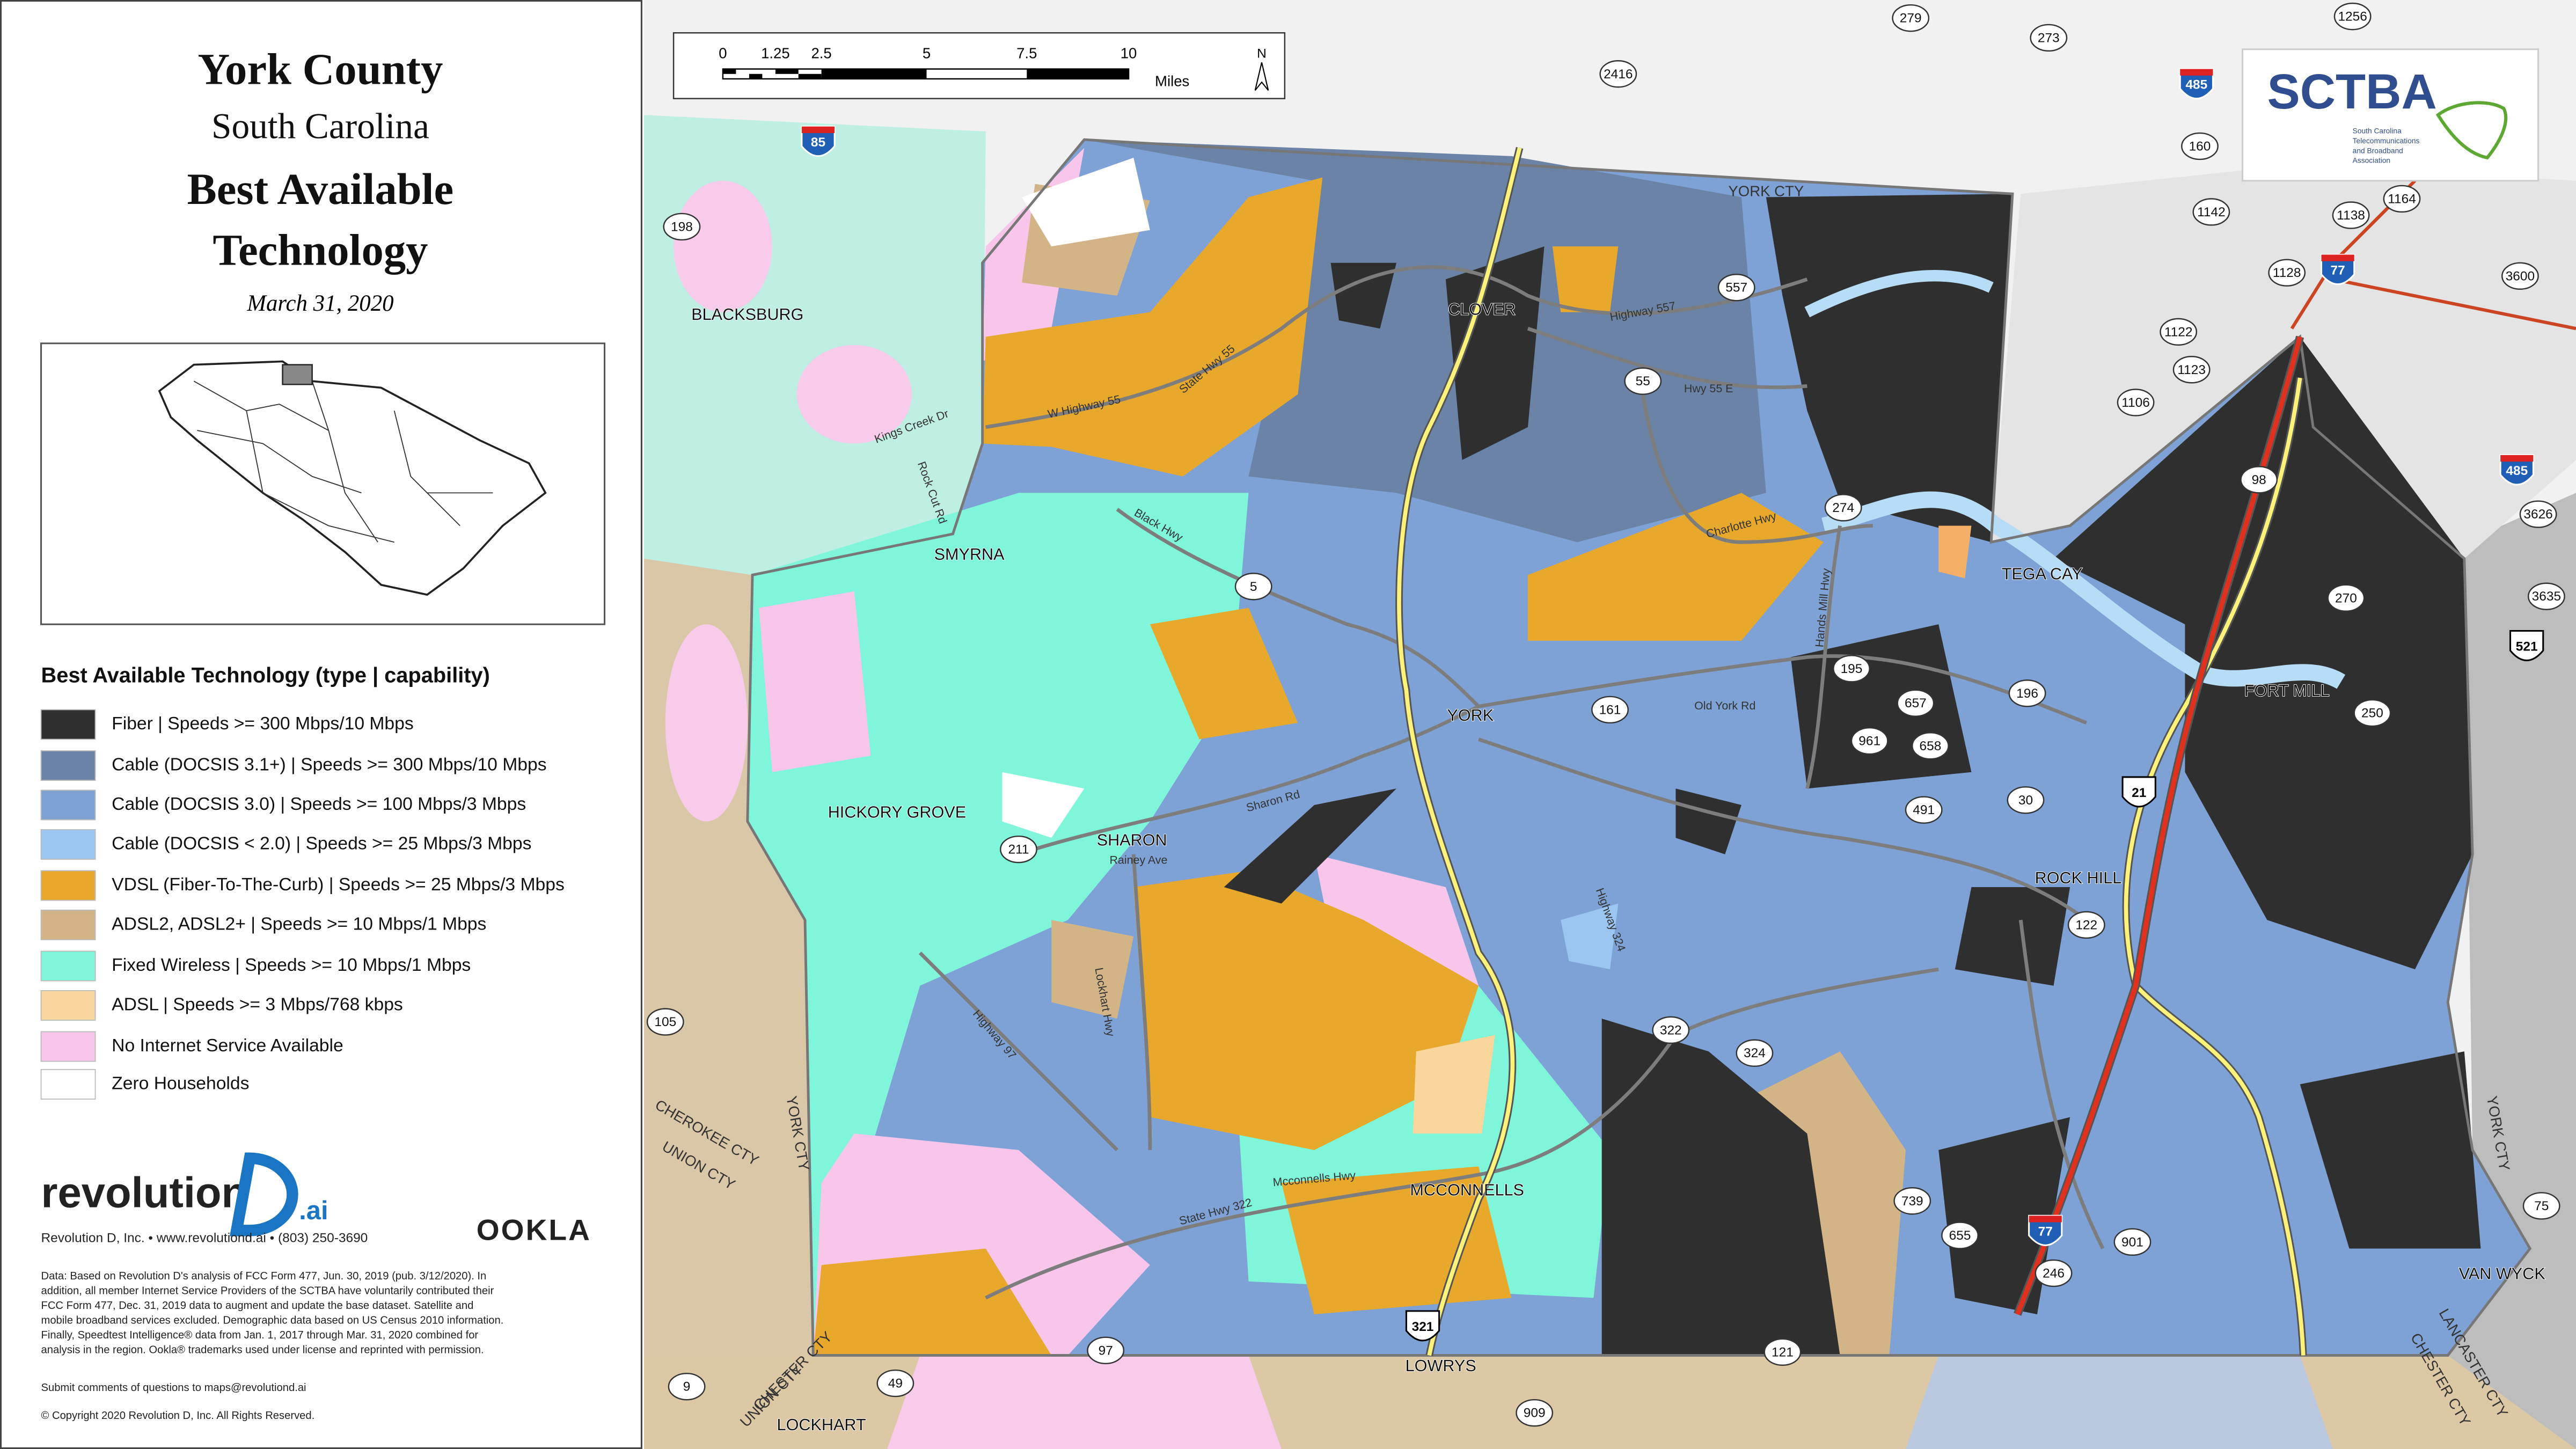 This screenshot has width=2576, height=1449. I want to click on route-label: 739, so click(1912, 1201).